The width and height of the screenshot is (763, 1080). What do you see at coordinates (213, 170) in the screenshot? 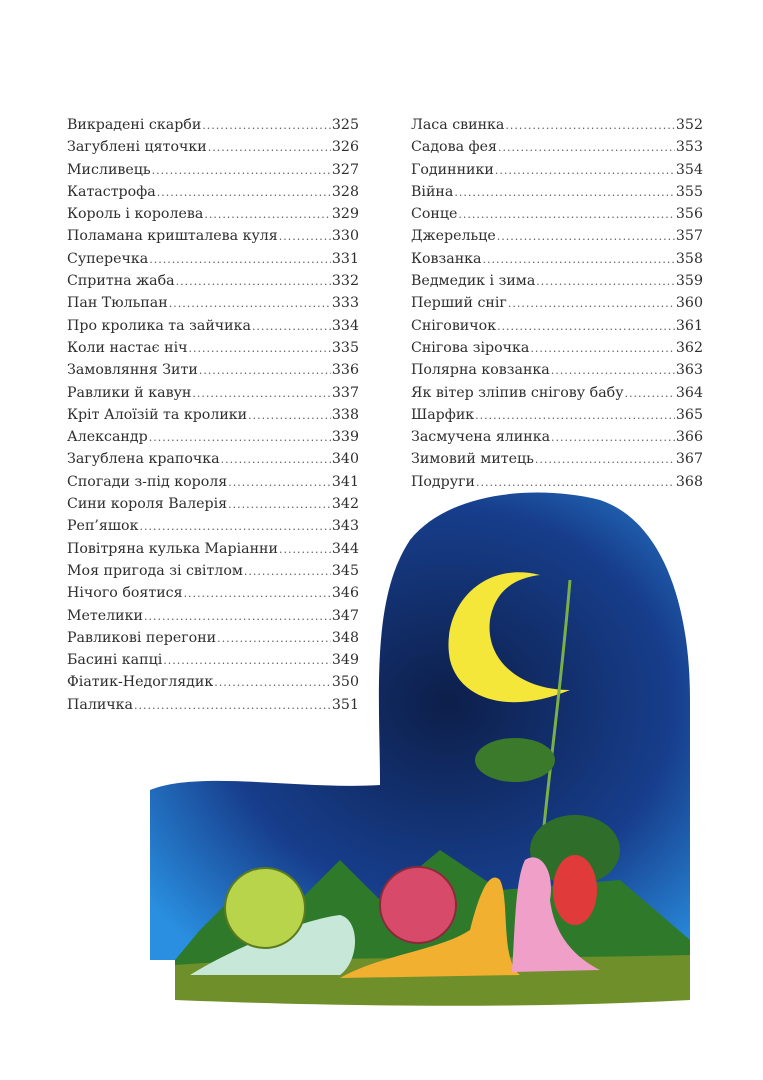
I see `toc-entry: Мисливець327` at bounding box center [213, 170].